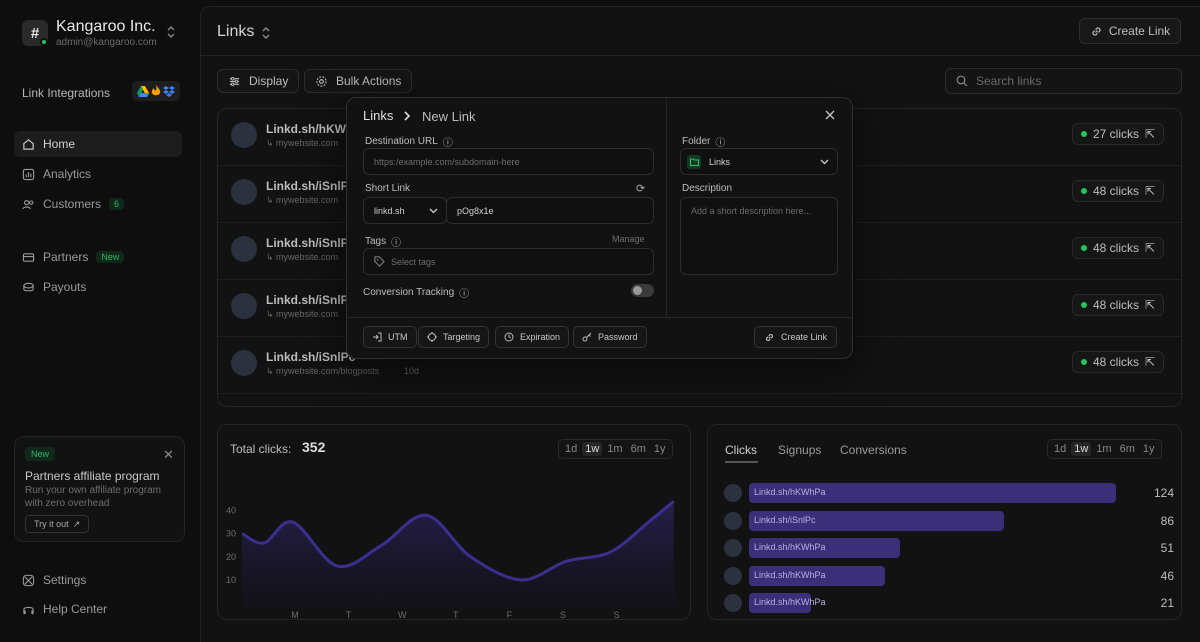  I want to click on top-link-row: Linkd.sh/hKWhPa 21, so click(949, 603).